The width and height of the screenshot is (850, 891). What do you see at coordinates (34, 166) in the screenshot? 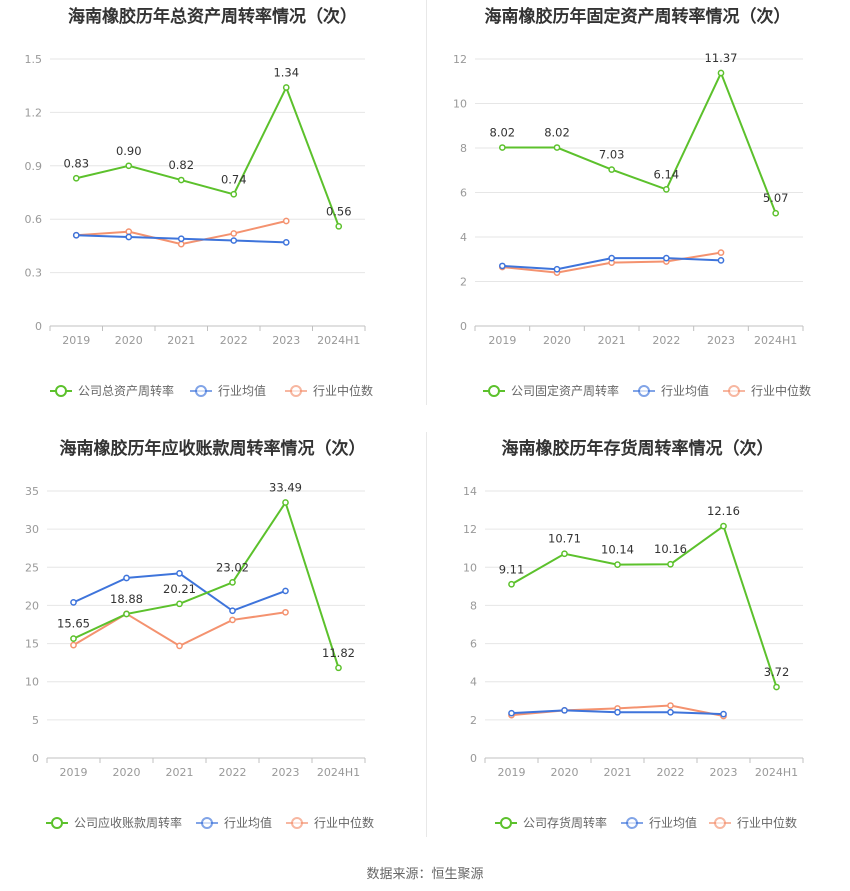
I see `y-tick-label: 0.9` at bounding box center [34, 166].